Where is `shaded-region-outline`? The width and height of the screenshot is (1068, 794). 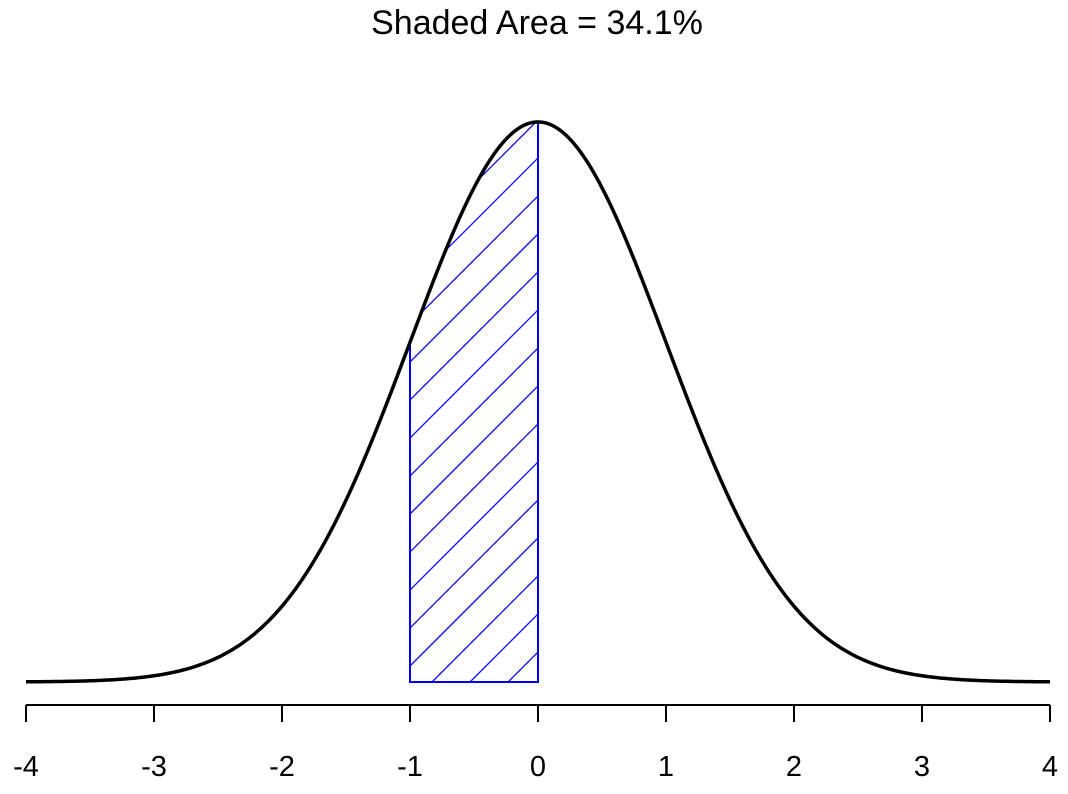
shaded-region-outline is located at coordinates (474, 401).